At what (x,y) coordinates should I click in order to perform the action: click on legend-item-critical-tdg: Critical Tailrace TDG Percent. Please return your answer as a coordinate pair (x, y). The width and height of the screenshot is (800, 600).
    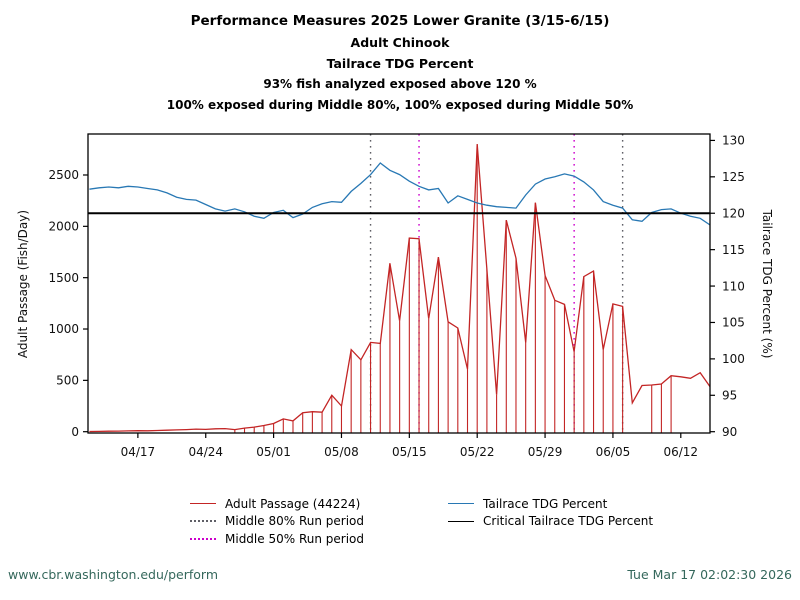
    Looking at the image, I should click on (550, 522).